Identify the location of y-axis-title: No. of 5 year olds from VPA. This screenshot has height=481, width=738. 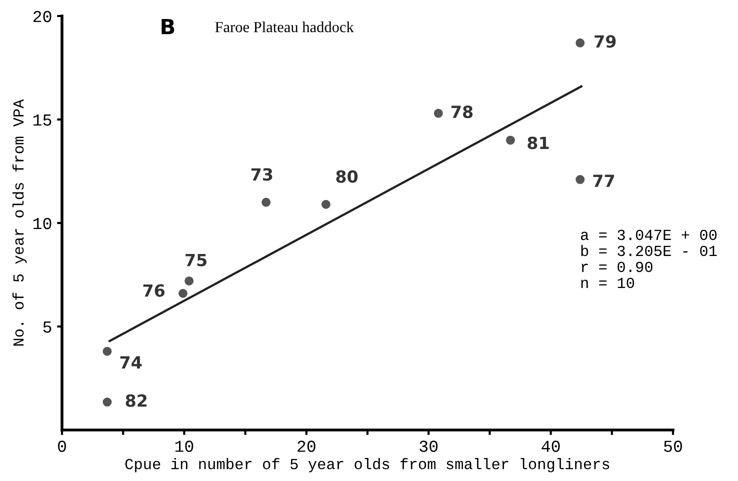
(19, 222).